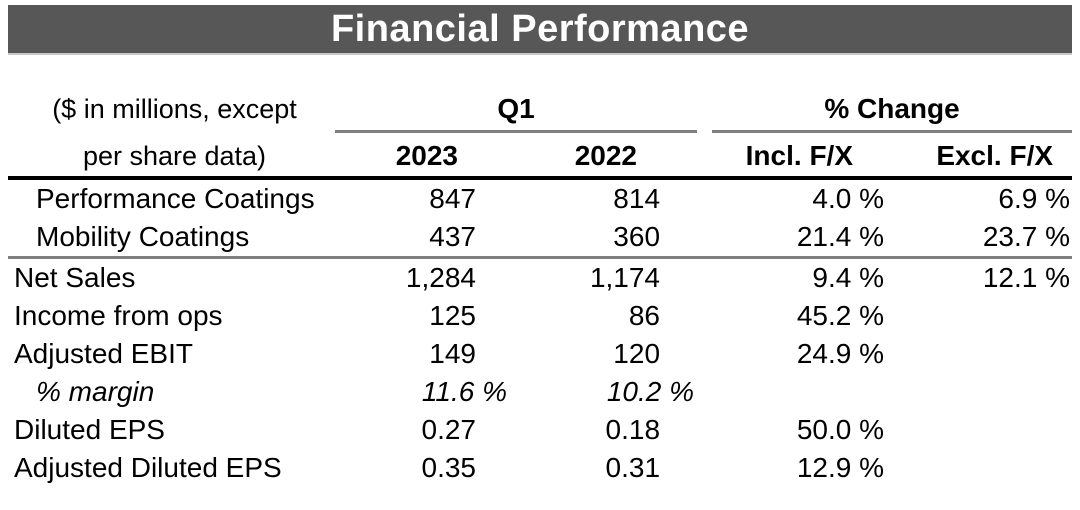 This screenshot has height=510, width=1080. Describe the element at coordinates (118, 315) in the screenshot. I see `row-label: Income from ops` at that location.